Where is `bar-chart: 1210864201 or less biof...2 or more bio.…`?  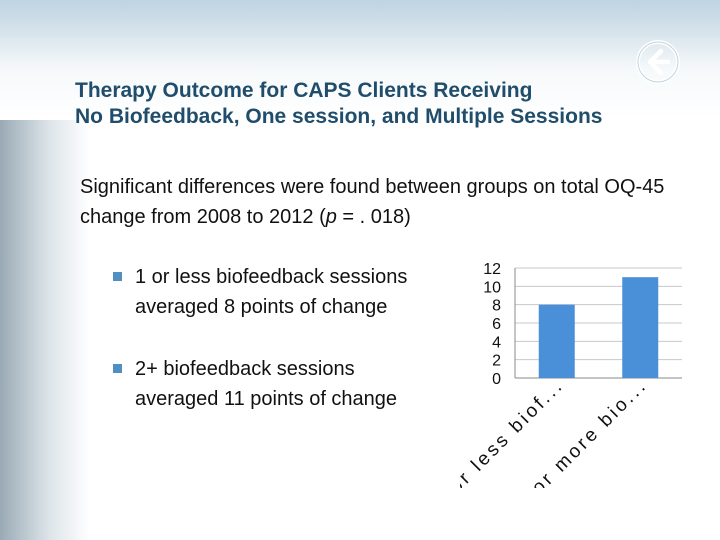
bar-chart: 1210864201 or less biof...2 or more bio.… is located at coordinates (571, 374).